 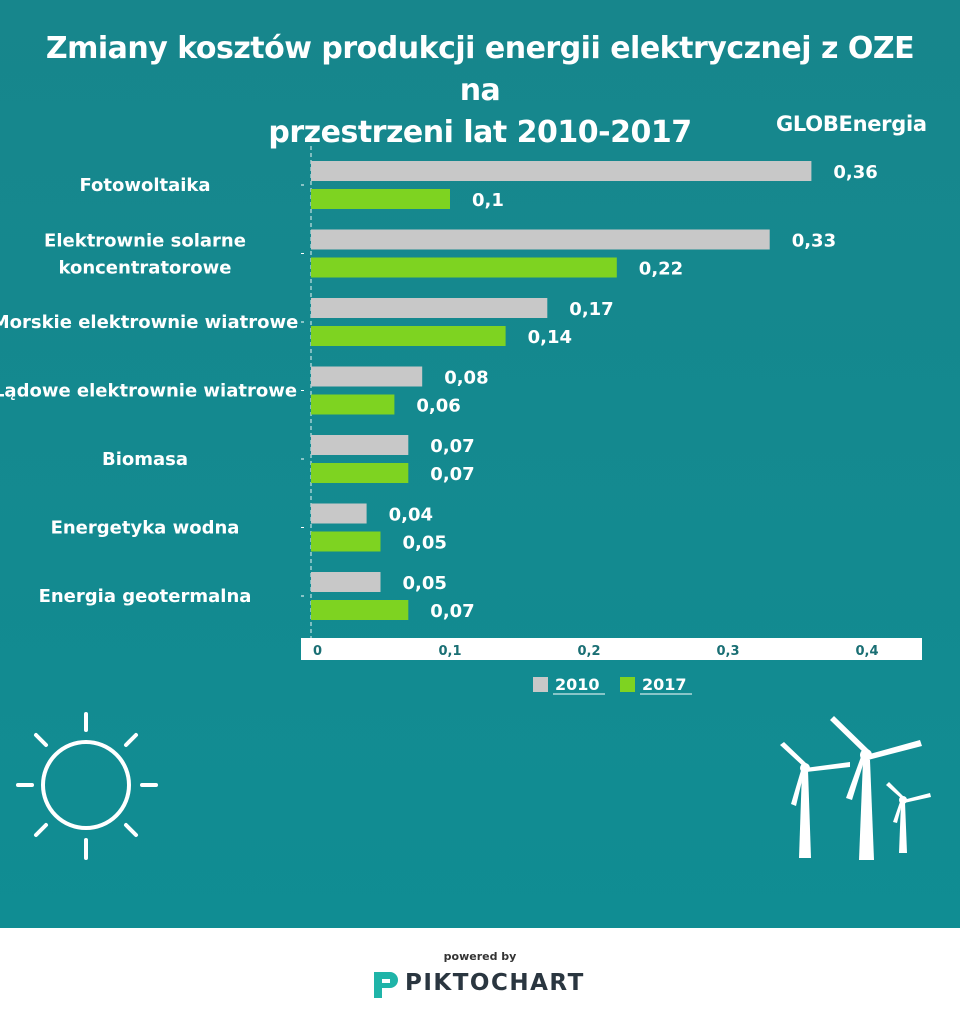 I want to click on data-label-2010: 0,05, so click(x=425, y=583).